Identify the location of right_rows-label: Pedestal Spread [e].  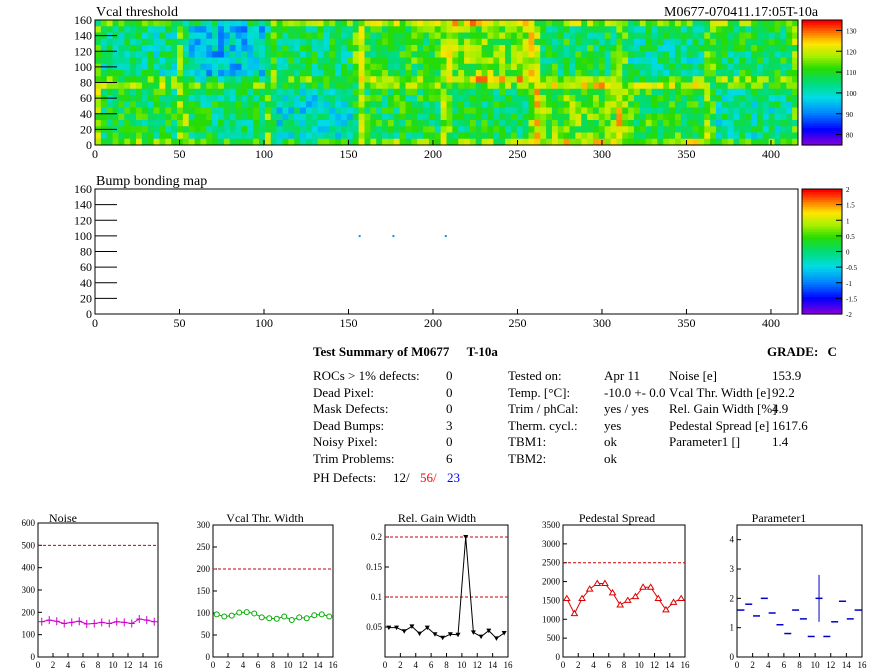
(719, 425).